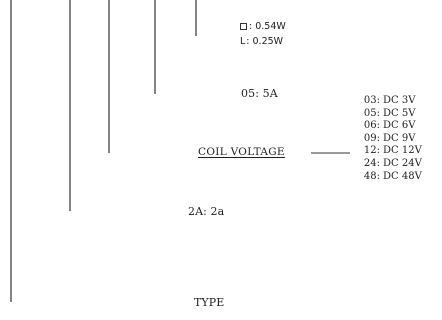 The image size is (442, 320). I want to click on voltage-code: 05:, so click(371, 113).